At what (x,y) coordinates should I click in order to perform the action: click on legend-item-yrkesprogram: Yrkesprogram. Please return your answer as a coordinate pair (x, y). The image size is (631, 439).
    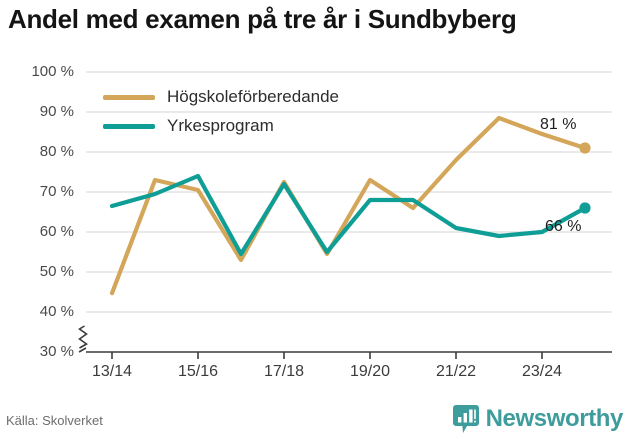
    Looking at the image, I should click on (188, 126).